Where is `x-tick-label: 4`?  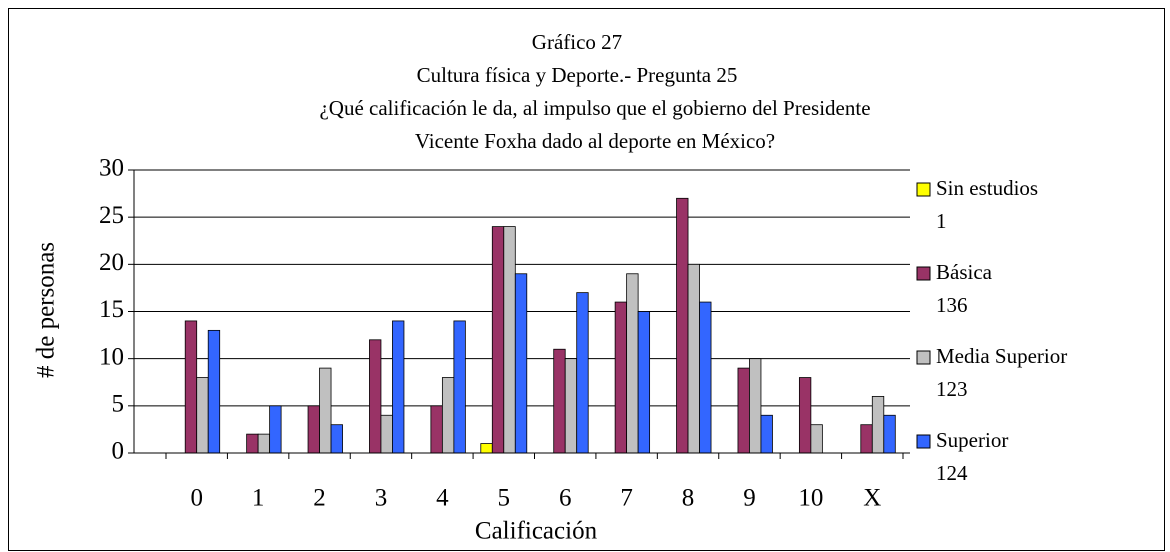
x-tick-label: 4 is located at coordinates (442, 498).